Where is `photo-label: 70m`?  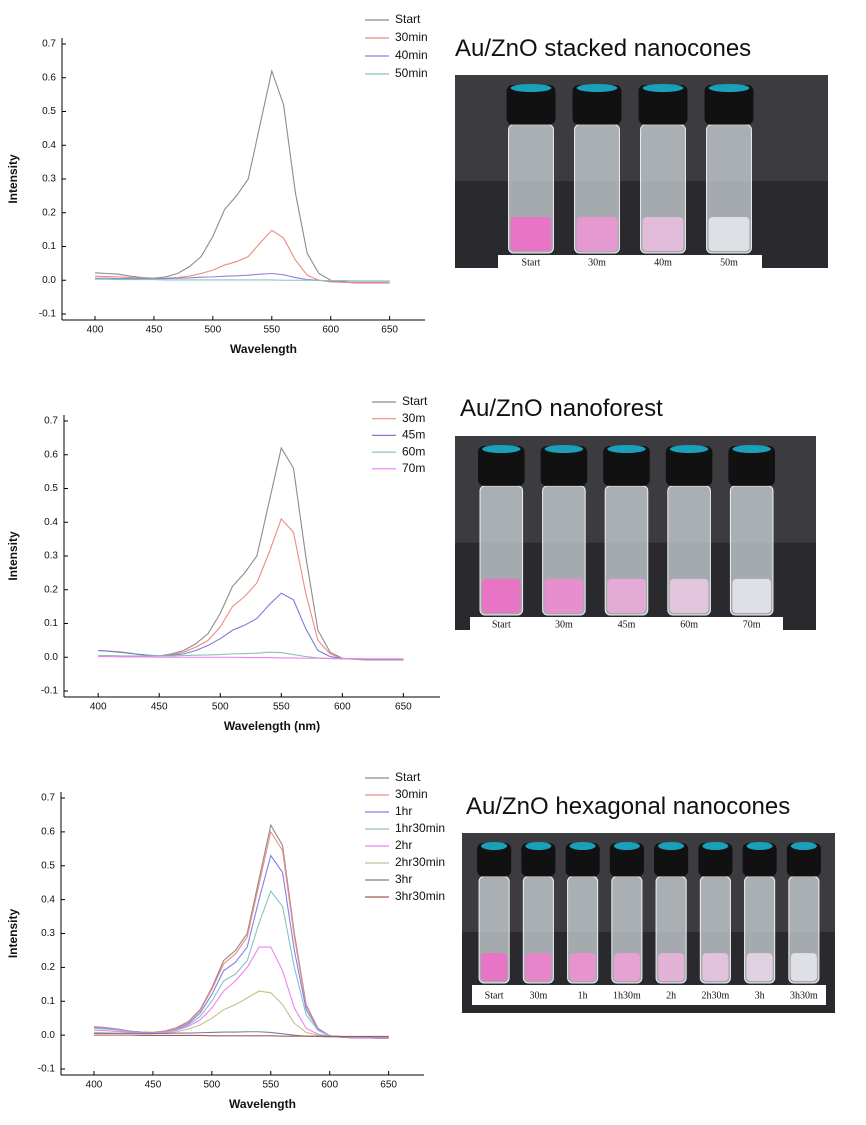
photo-label: 70m is located at coordinates (752, 624).